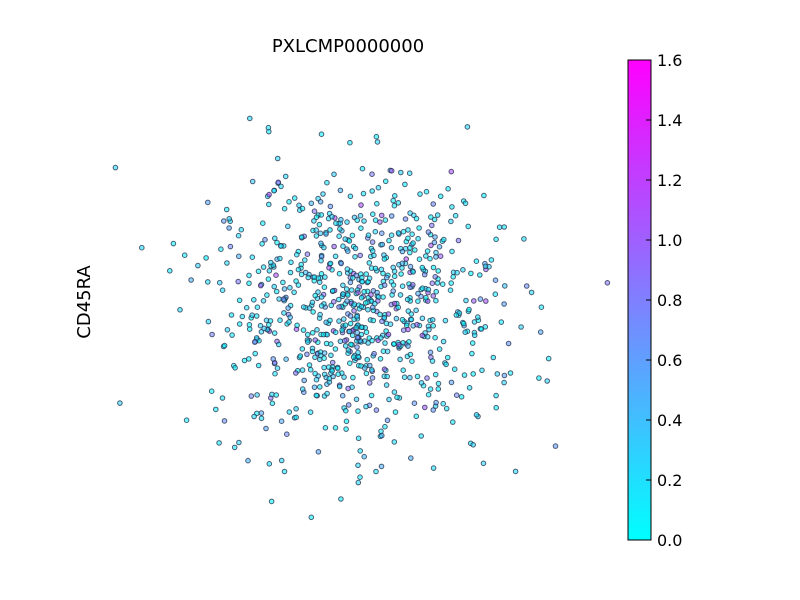 The image size is (800, 600). I want to click on colorbar-tick-label: 0.8, so click(669, 300).